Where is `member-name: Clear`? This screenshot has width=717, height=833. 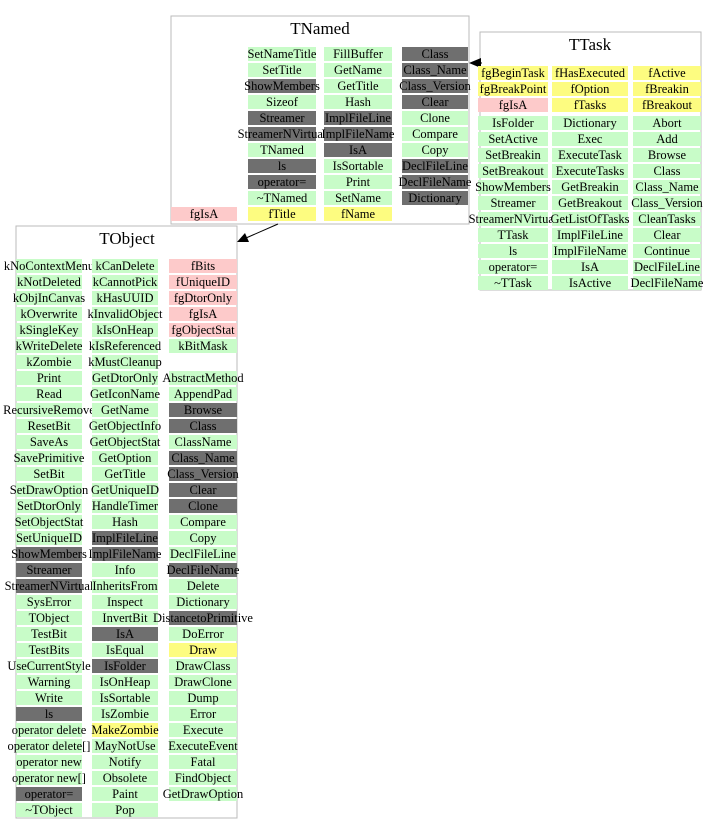 member-name: Clear is located at coordinates (435, 102).